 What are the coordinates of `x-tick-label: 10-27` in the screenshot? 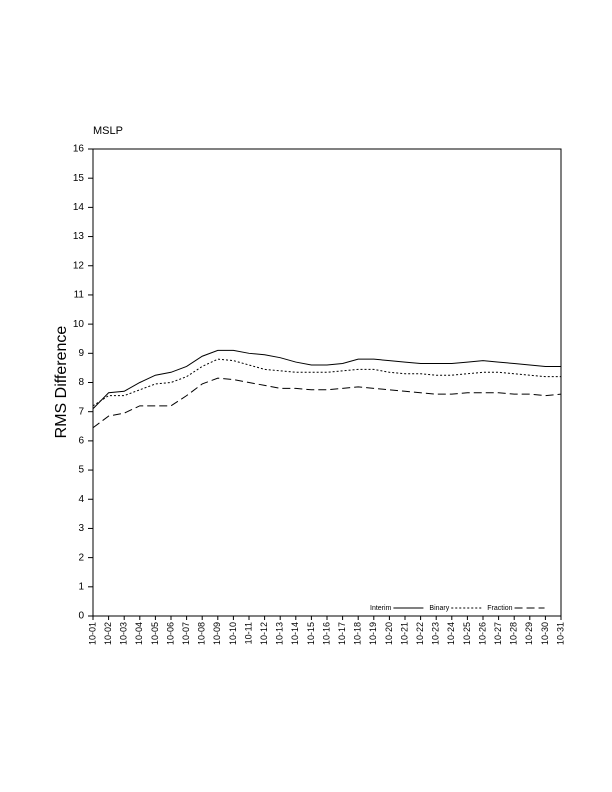 It's located at (498, 633).